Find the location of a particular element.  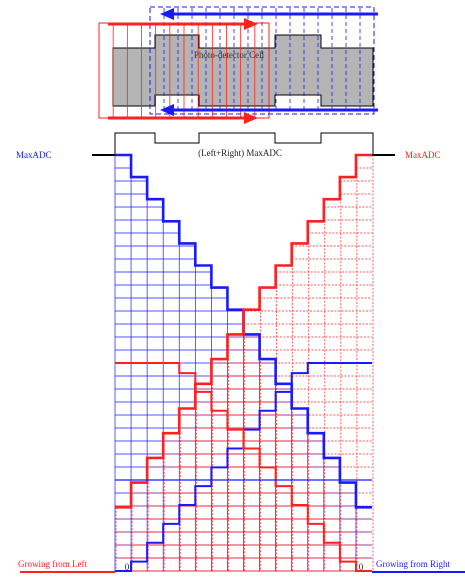

detector-body is located at coordinates (243, 70).